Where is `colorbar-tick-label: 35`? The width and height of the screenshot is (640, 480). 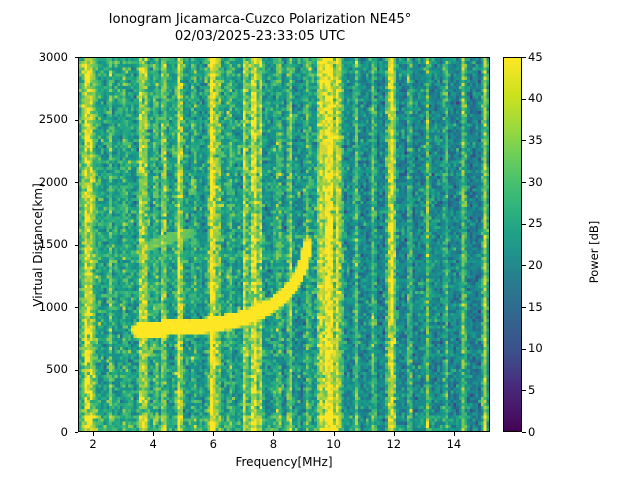
colorbar-tick-label: 35 is located at coordinates (535, 139).